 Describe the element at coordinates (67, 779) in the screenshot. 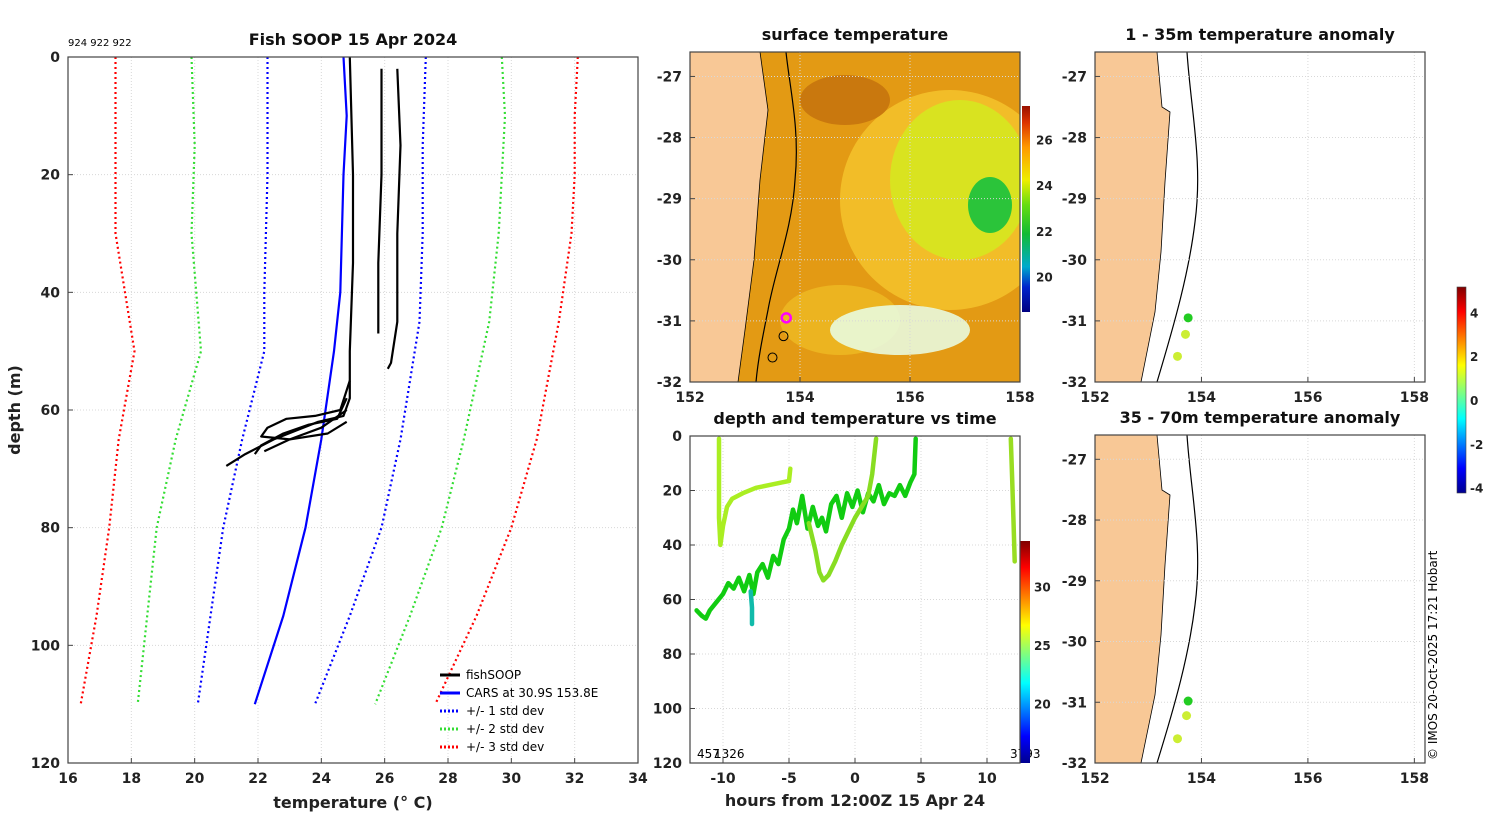

I see `x-tick-label: 16` at that location.